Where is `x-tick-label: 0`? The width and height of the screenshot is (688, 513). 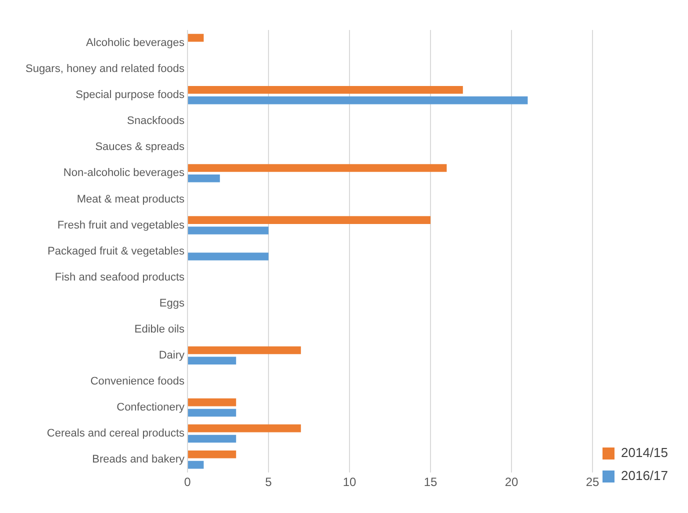 x-tick-label: 0 is located at coordinates (188, 482).